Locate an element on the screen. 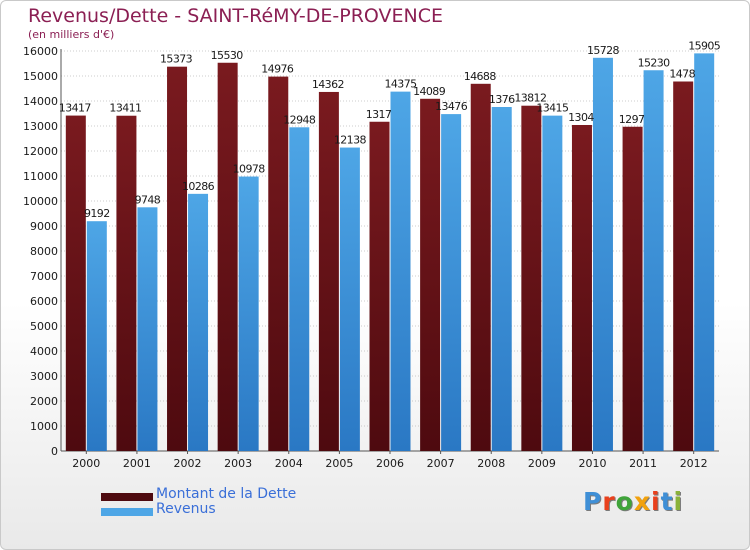 Image resolution: width=750 pixels, height=550 pixels. x-tick-label: 2003 is located at coordinates (238, 463).